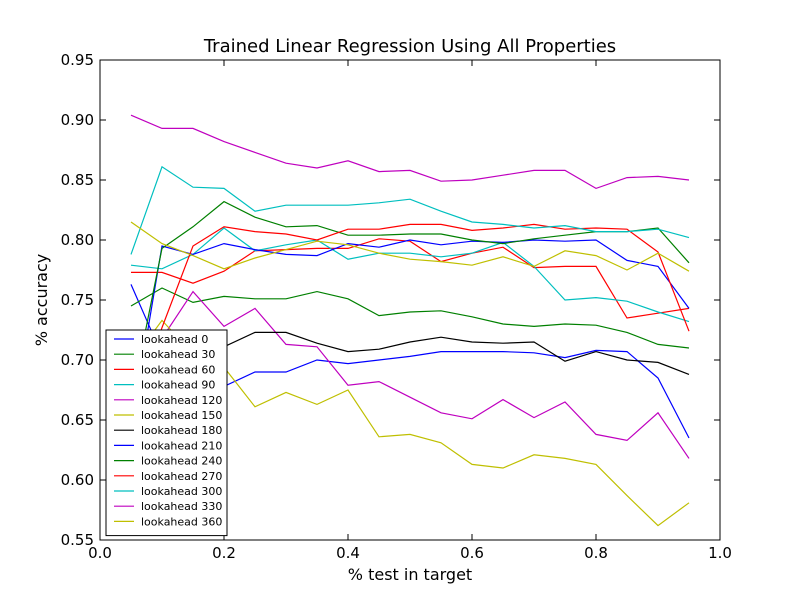  I want to click on legend-label: lookahead 270, so click(181, 476).